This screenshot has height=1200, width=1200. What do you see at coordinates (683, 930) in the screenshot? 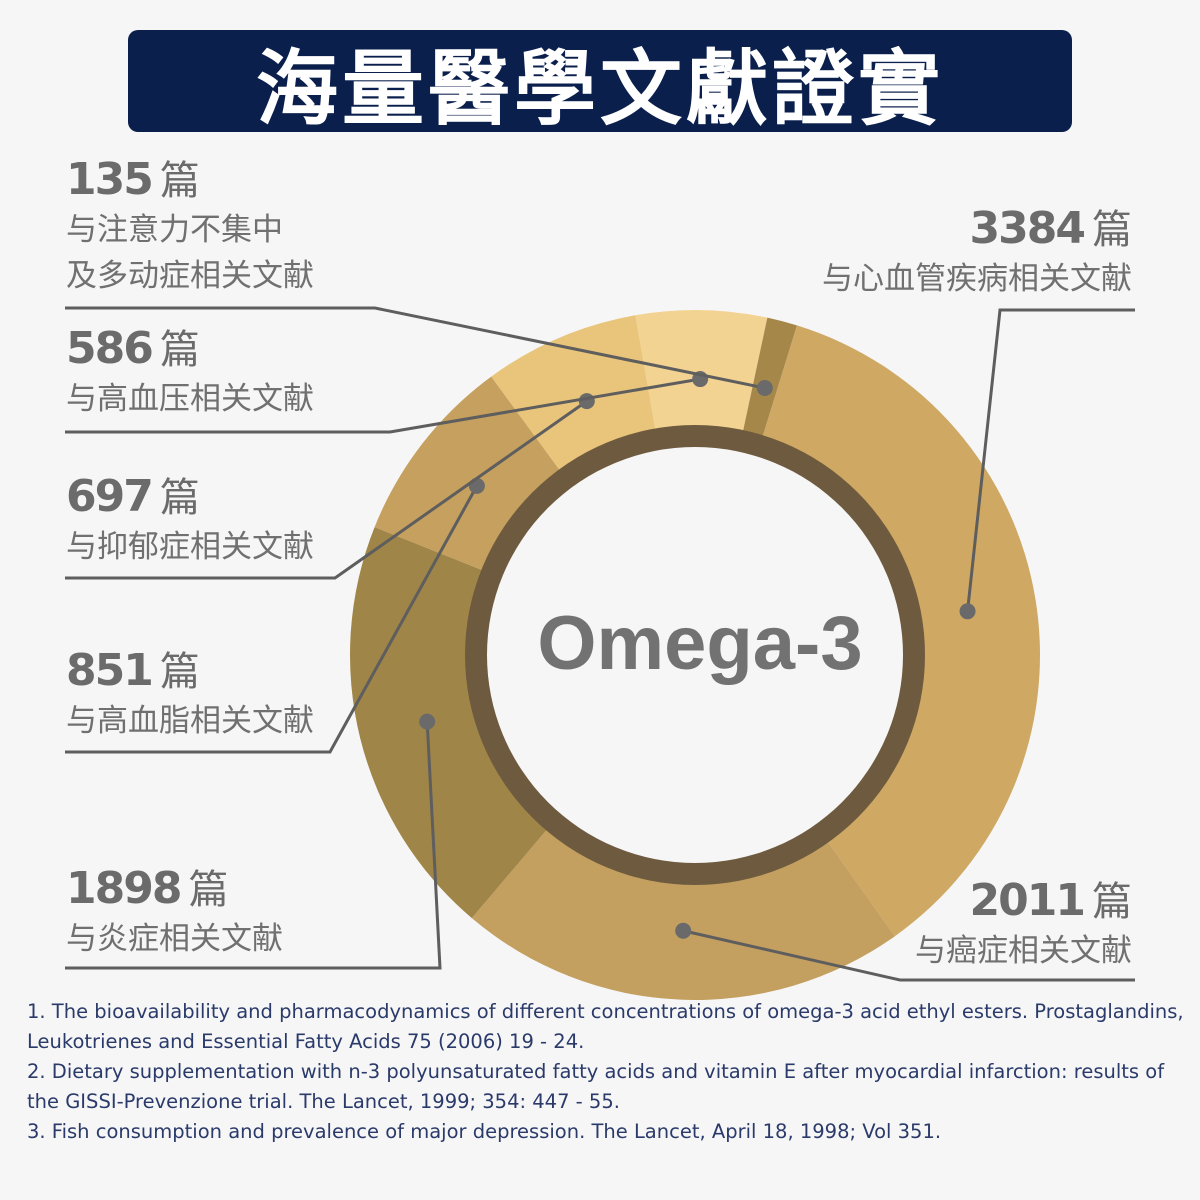
I see `leader-dot-2011` at bounding box center [683, 930].